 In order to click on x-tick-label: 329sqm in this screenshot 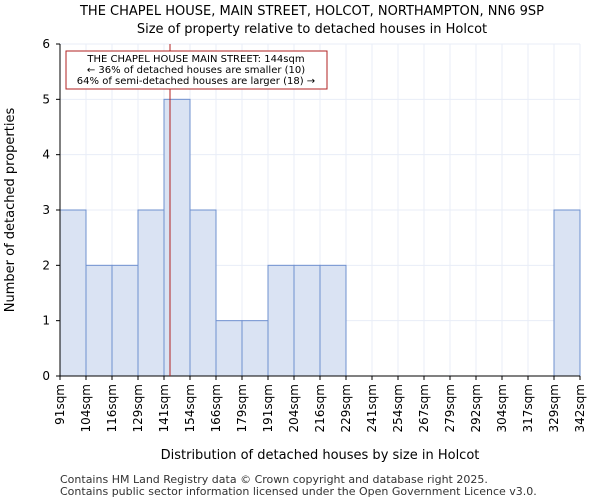, I will do `click(554, 408)`.